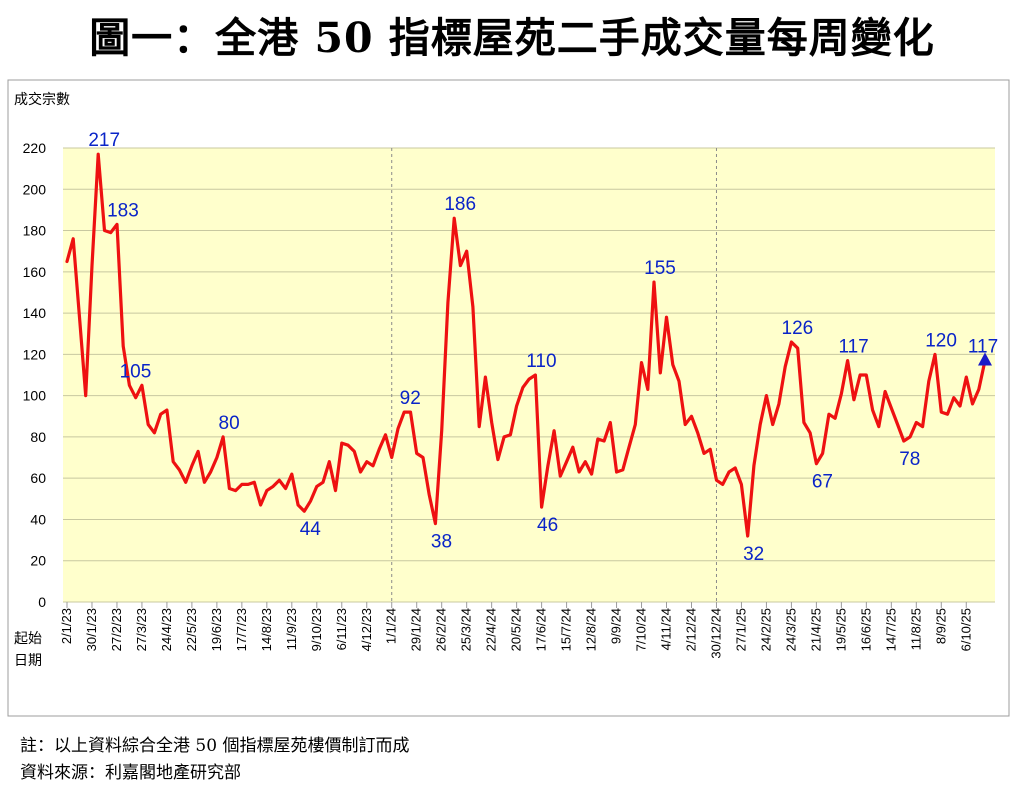 The height and width of the screenshot is (789, 1024). What do you see at coordinates (512, 38) in the screenshot?
I see `page-title: 圖一：全港 50 指標屋苑二手成交量每周變化` at bounding box center [512, 38].